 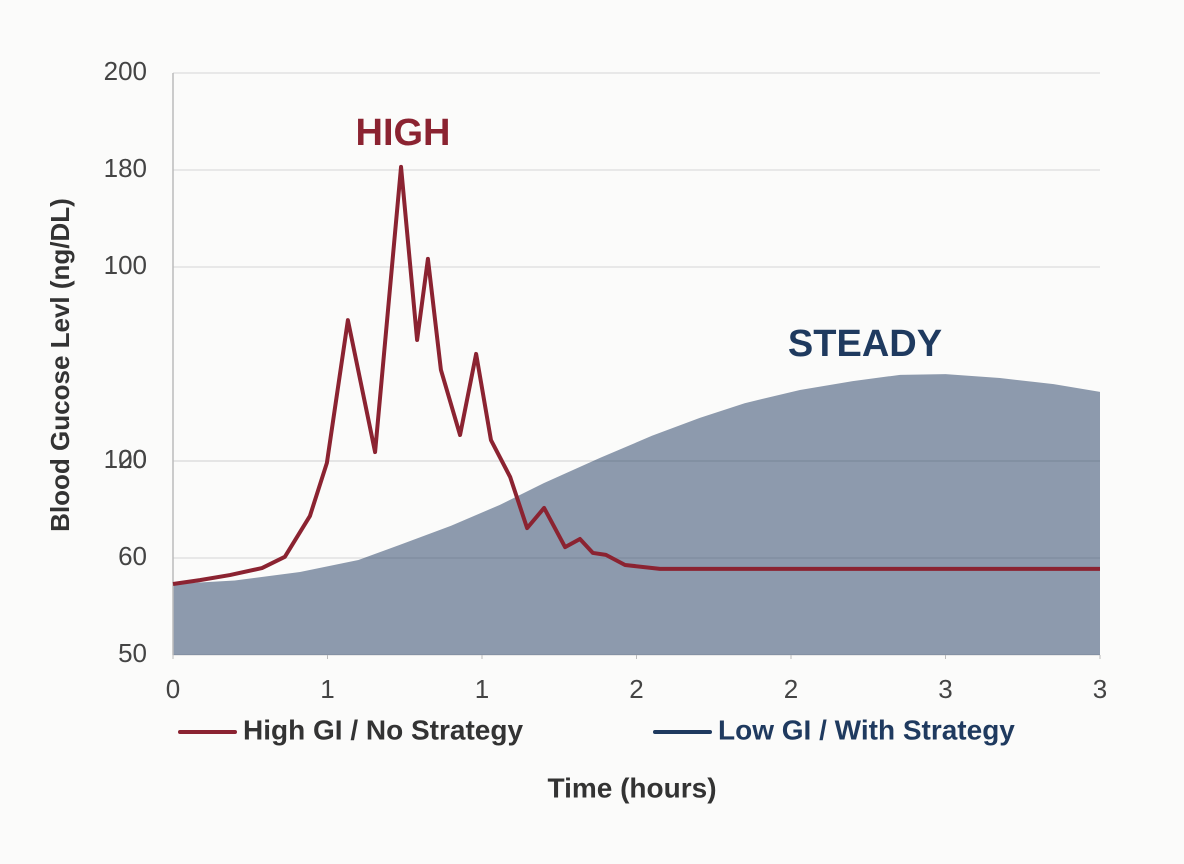 What do you see at coordinates (125, 168) in the screenshot?
I see `y-tick-label: 180` at bounding box center [125, 168].